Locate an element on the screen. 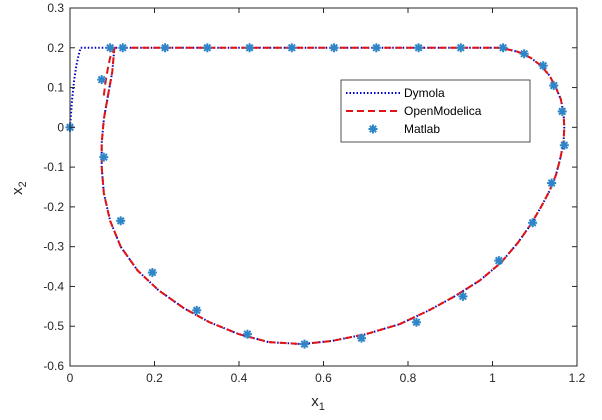  x-tick-label: 1 is located at coordinates (492, 378).